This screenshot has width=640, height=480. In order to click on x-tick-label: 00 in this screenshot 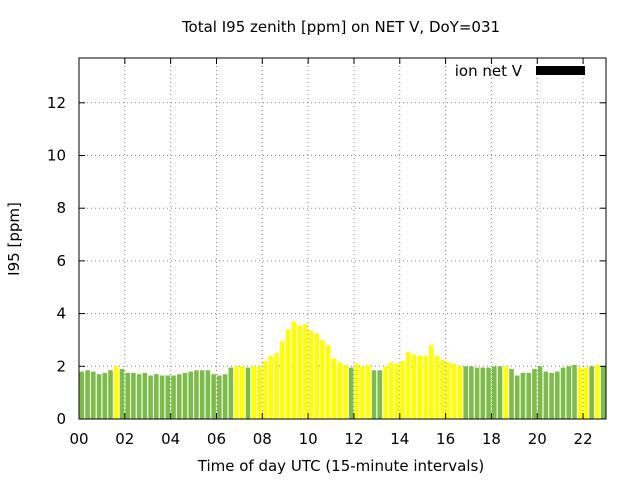, I will do `click(78, 439)`.